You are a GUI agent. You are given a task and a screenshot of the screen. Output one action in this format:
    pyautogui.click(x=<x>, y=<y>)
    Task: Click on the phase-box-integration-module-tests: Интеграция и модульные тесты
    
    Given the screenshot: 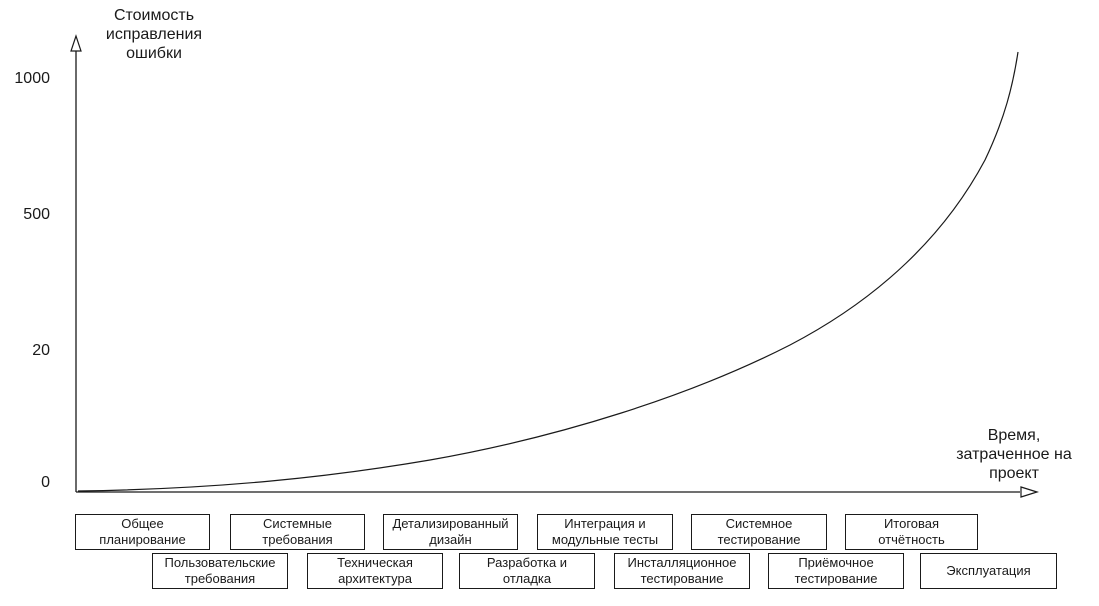 What is the action you would take?
    pyautogui.click(x=605, y=532)
    